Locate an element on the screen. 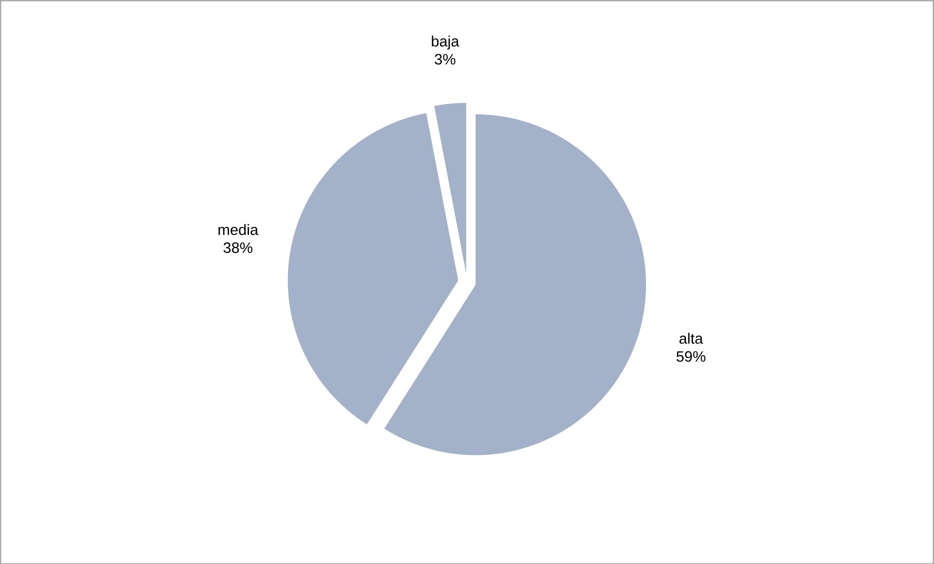 This screenshot has width=934, height=564. data-label: 38% is located at coordinates (238, 247).